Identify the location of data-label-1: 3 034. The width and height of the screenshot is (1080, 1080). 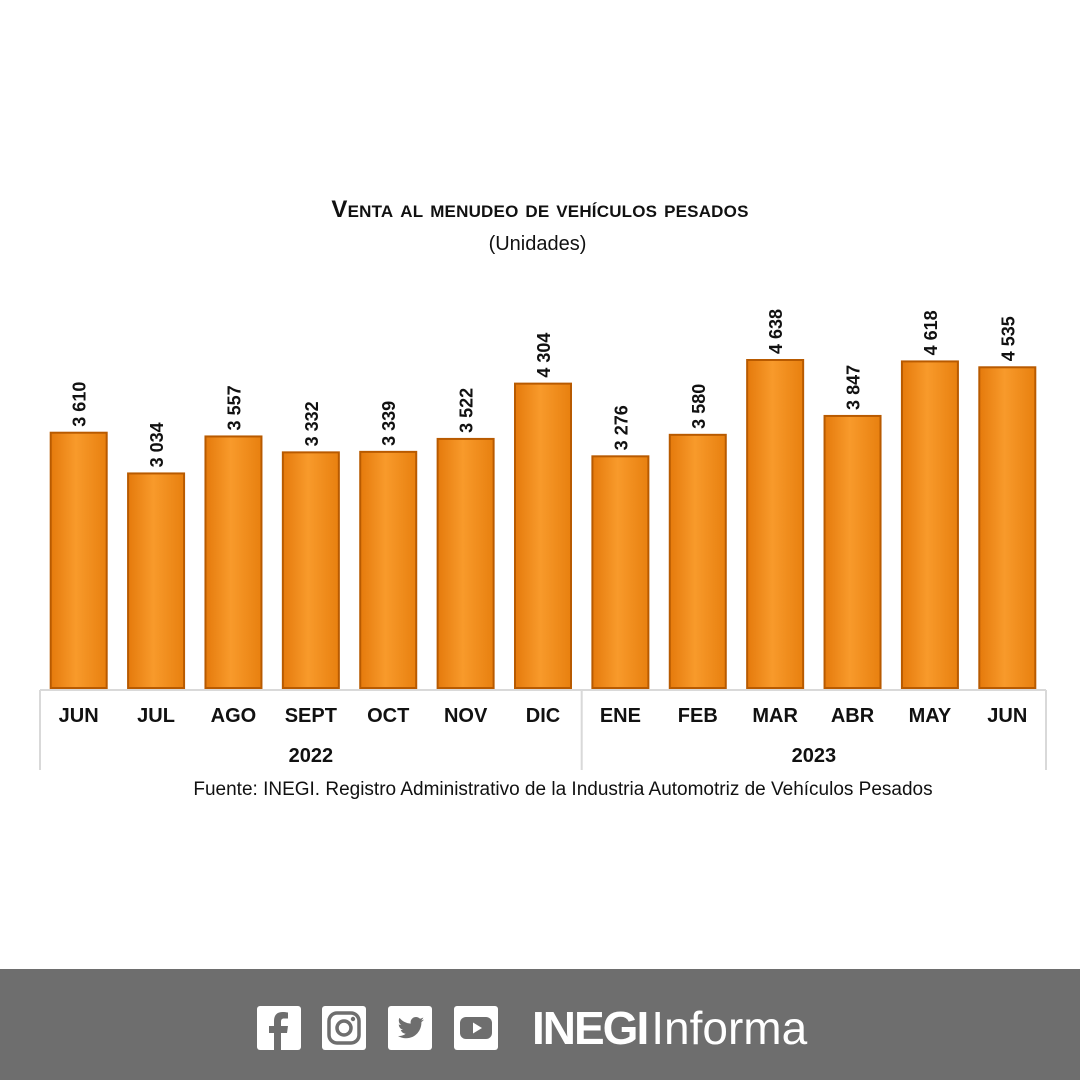
(157, 444).